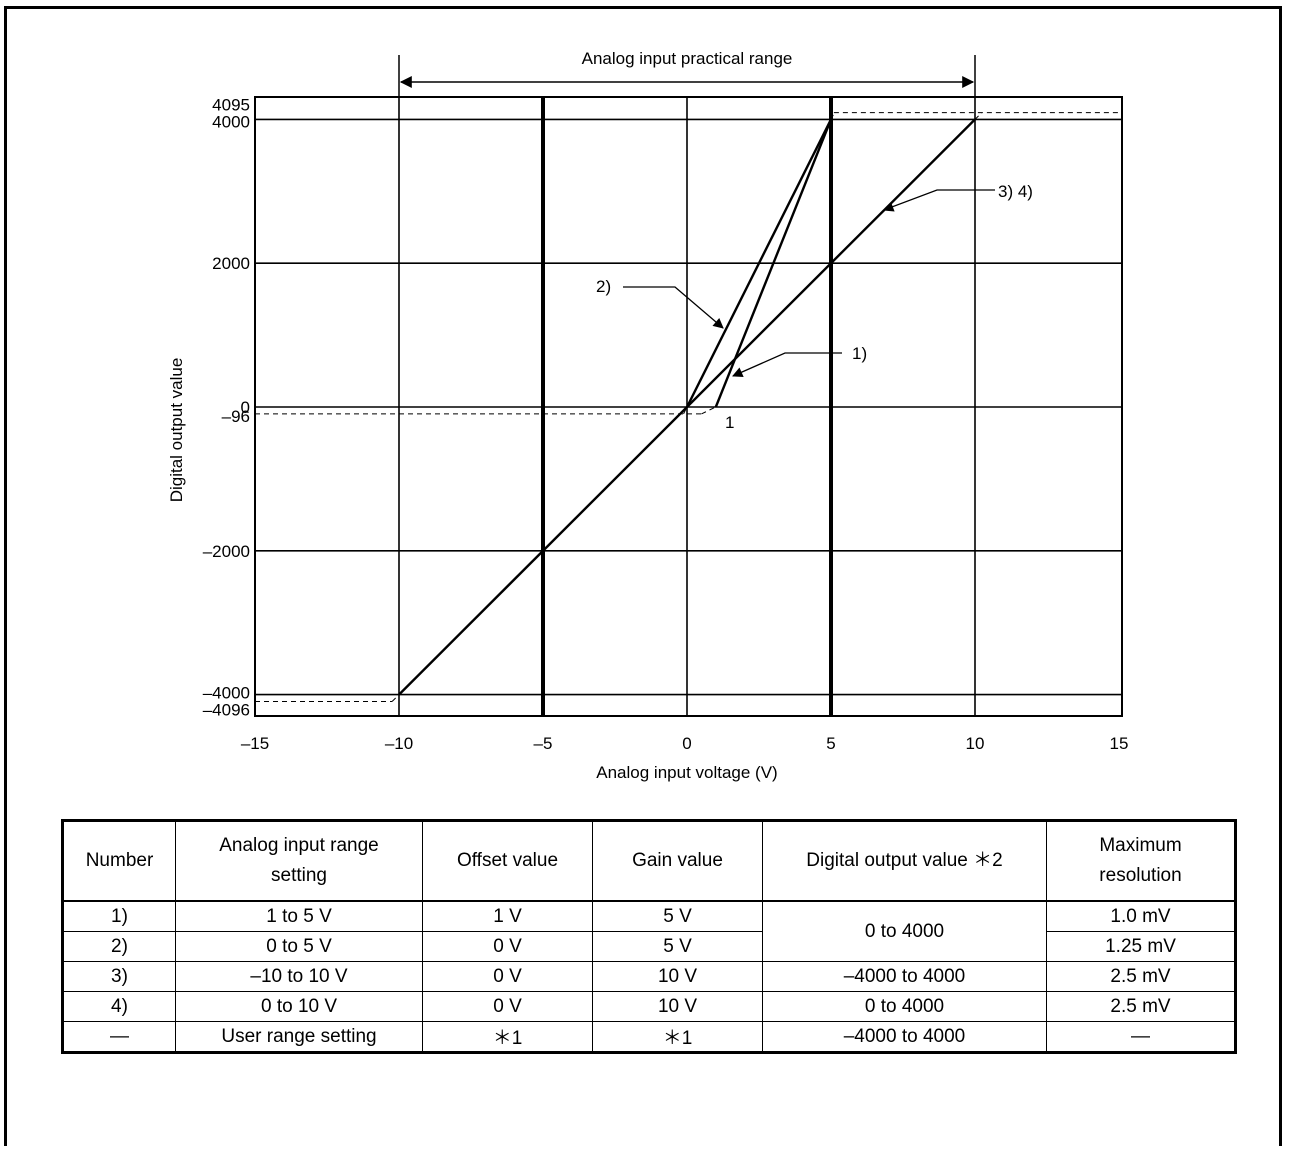  I want to click on cell-number: —, so click(119, 1037).